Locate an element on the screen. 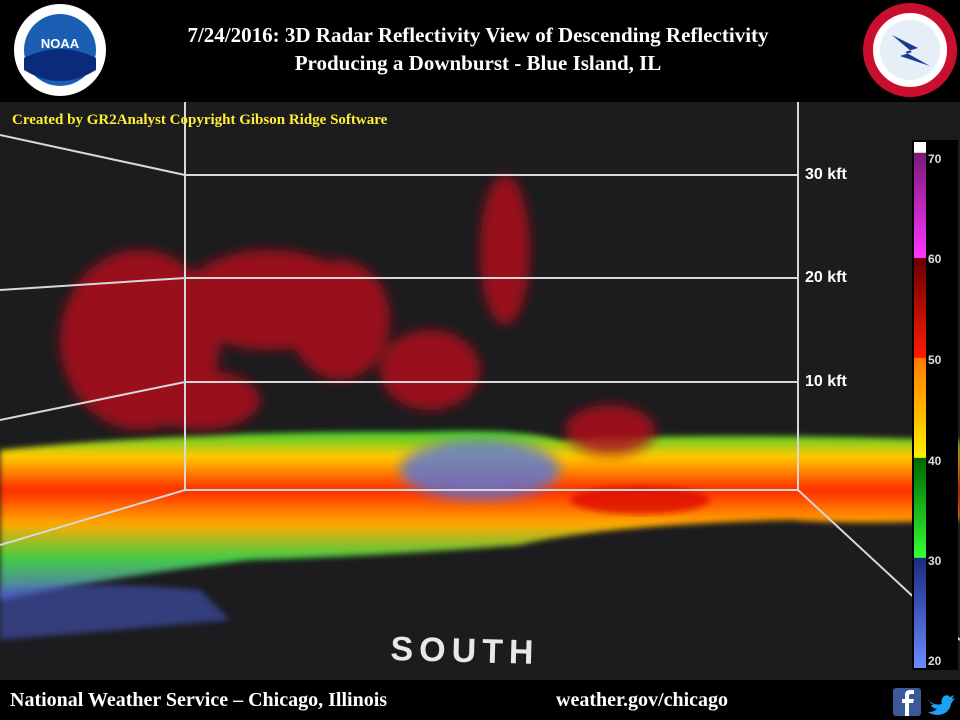 The height and width of the screenshot is (720, 960). title-line2: Producing a Downburst - Blue Island, IL is located at coordinates (478, 63).